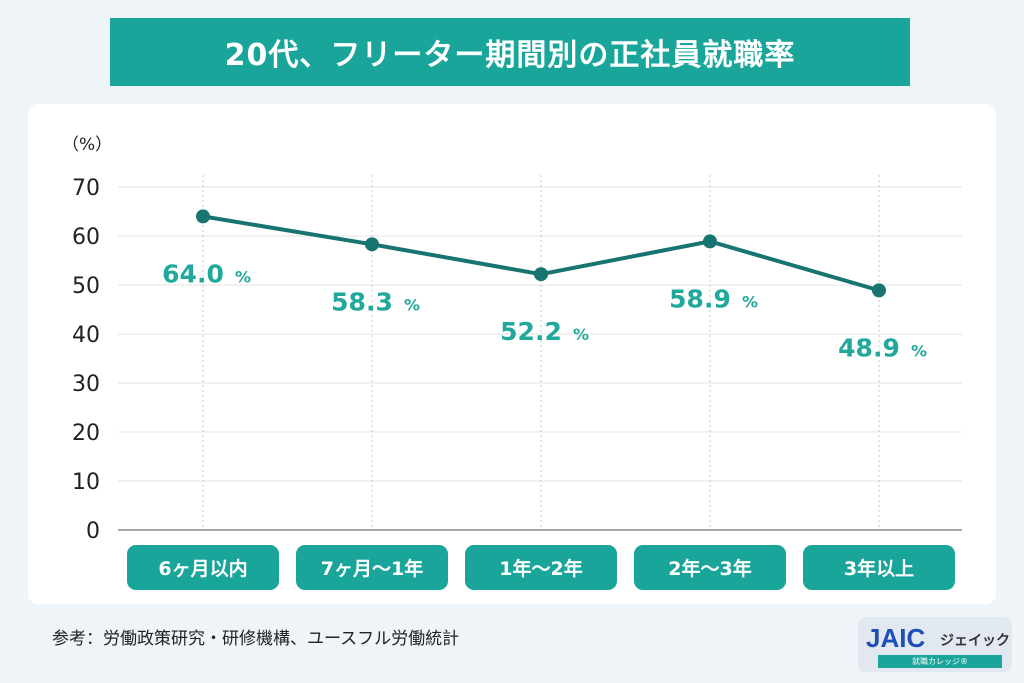 This screenshot has width=1024, height=683. What do you see at coordinates (700, 298) in the screenshot?
I see `data-label: 58.9` at bounding box center [700, 298].